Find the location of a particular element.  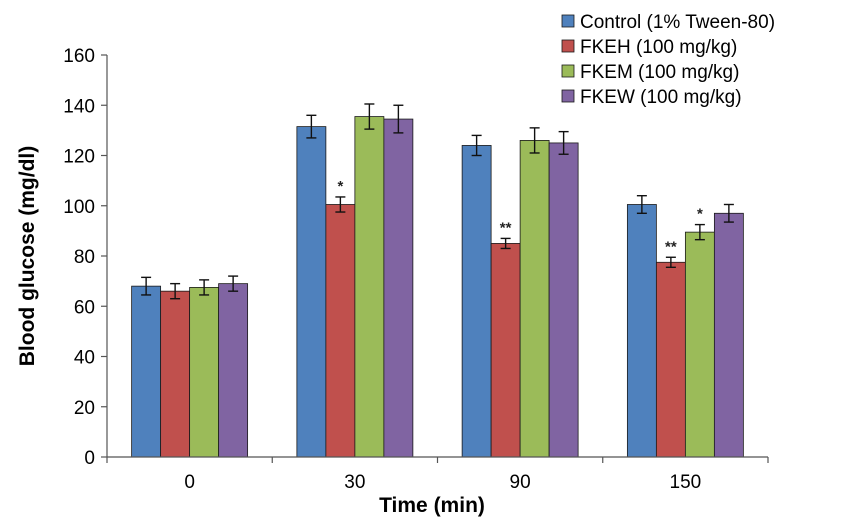

legend-item-1: FKEH (100 mg/kg) is located at coordinates (649, 47).